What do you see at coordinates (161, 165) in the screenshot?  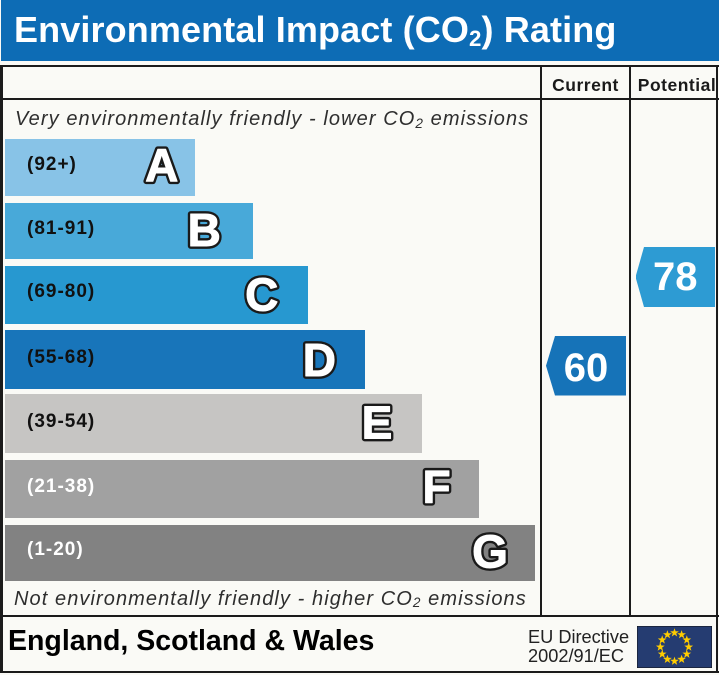 I see `svg-text: A` at bounding box center [161, 165].